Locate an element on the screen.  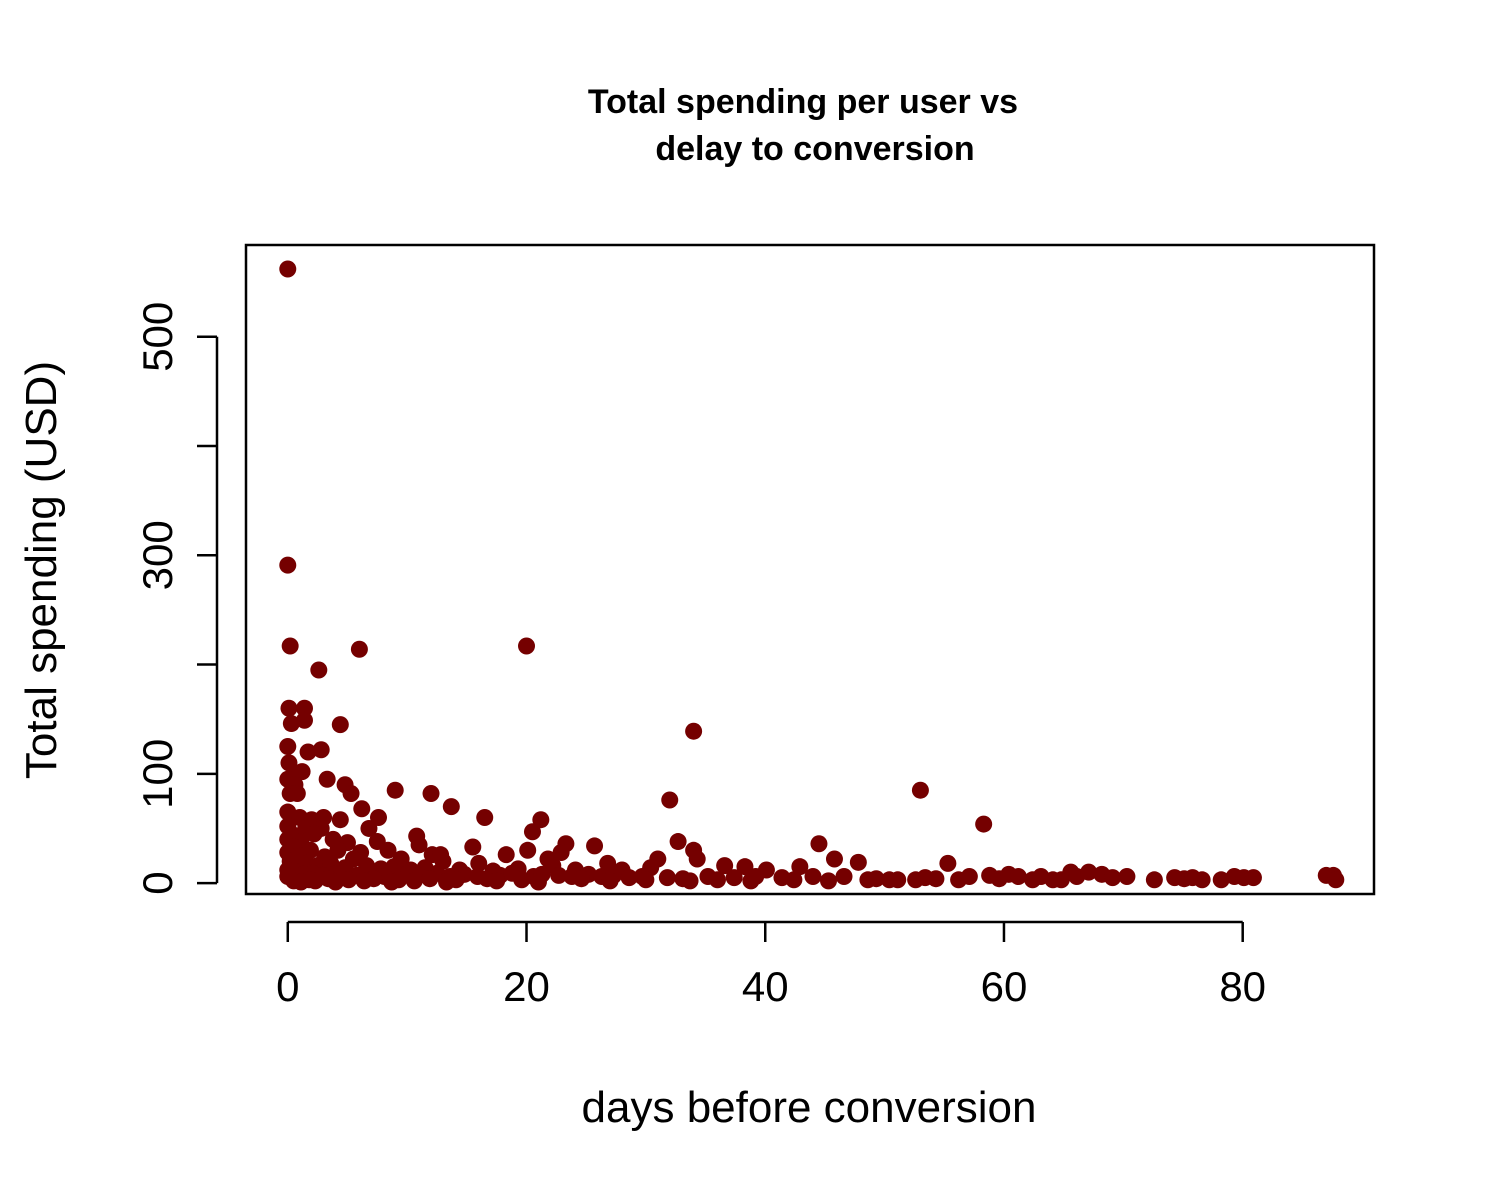
y-tick-label: 0 is located at coordinates (157, 882).